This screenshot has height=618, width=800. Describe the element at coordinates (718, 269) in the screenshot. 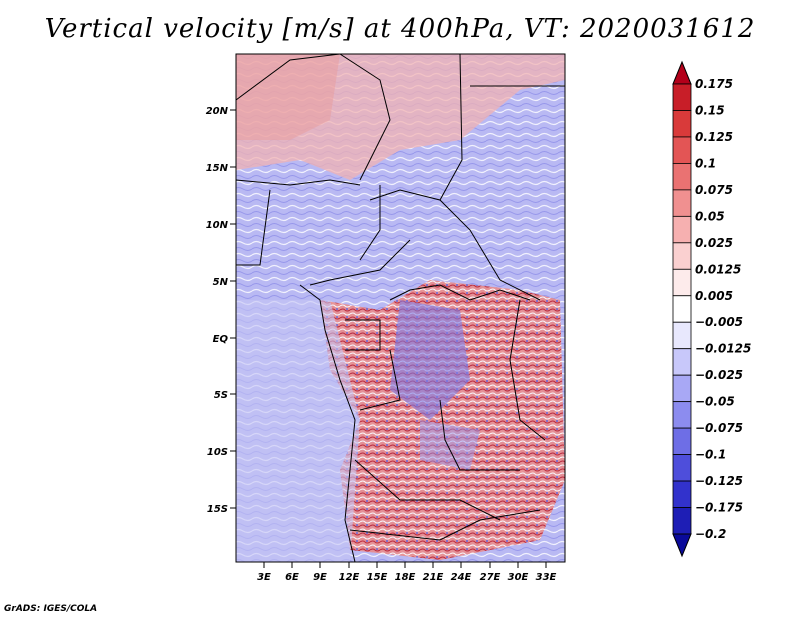

I see `colorbar-label: 0.0125` at that location.